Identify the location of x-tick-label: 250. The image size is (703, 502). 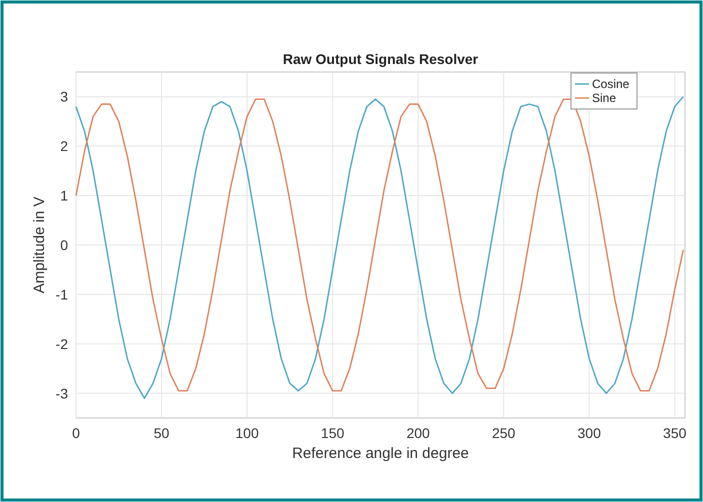
(504, 433).